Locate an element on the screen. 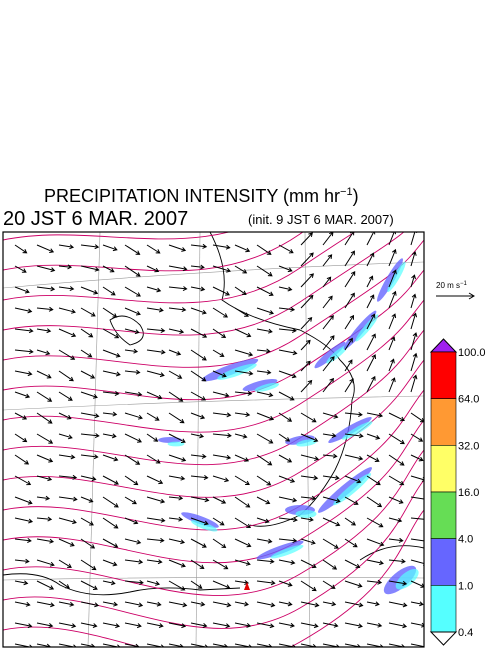  wind-reference-text: 20 m s is located at coordinates (448, 285).